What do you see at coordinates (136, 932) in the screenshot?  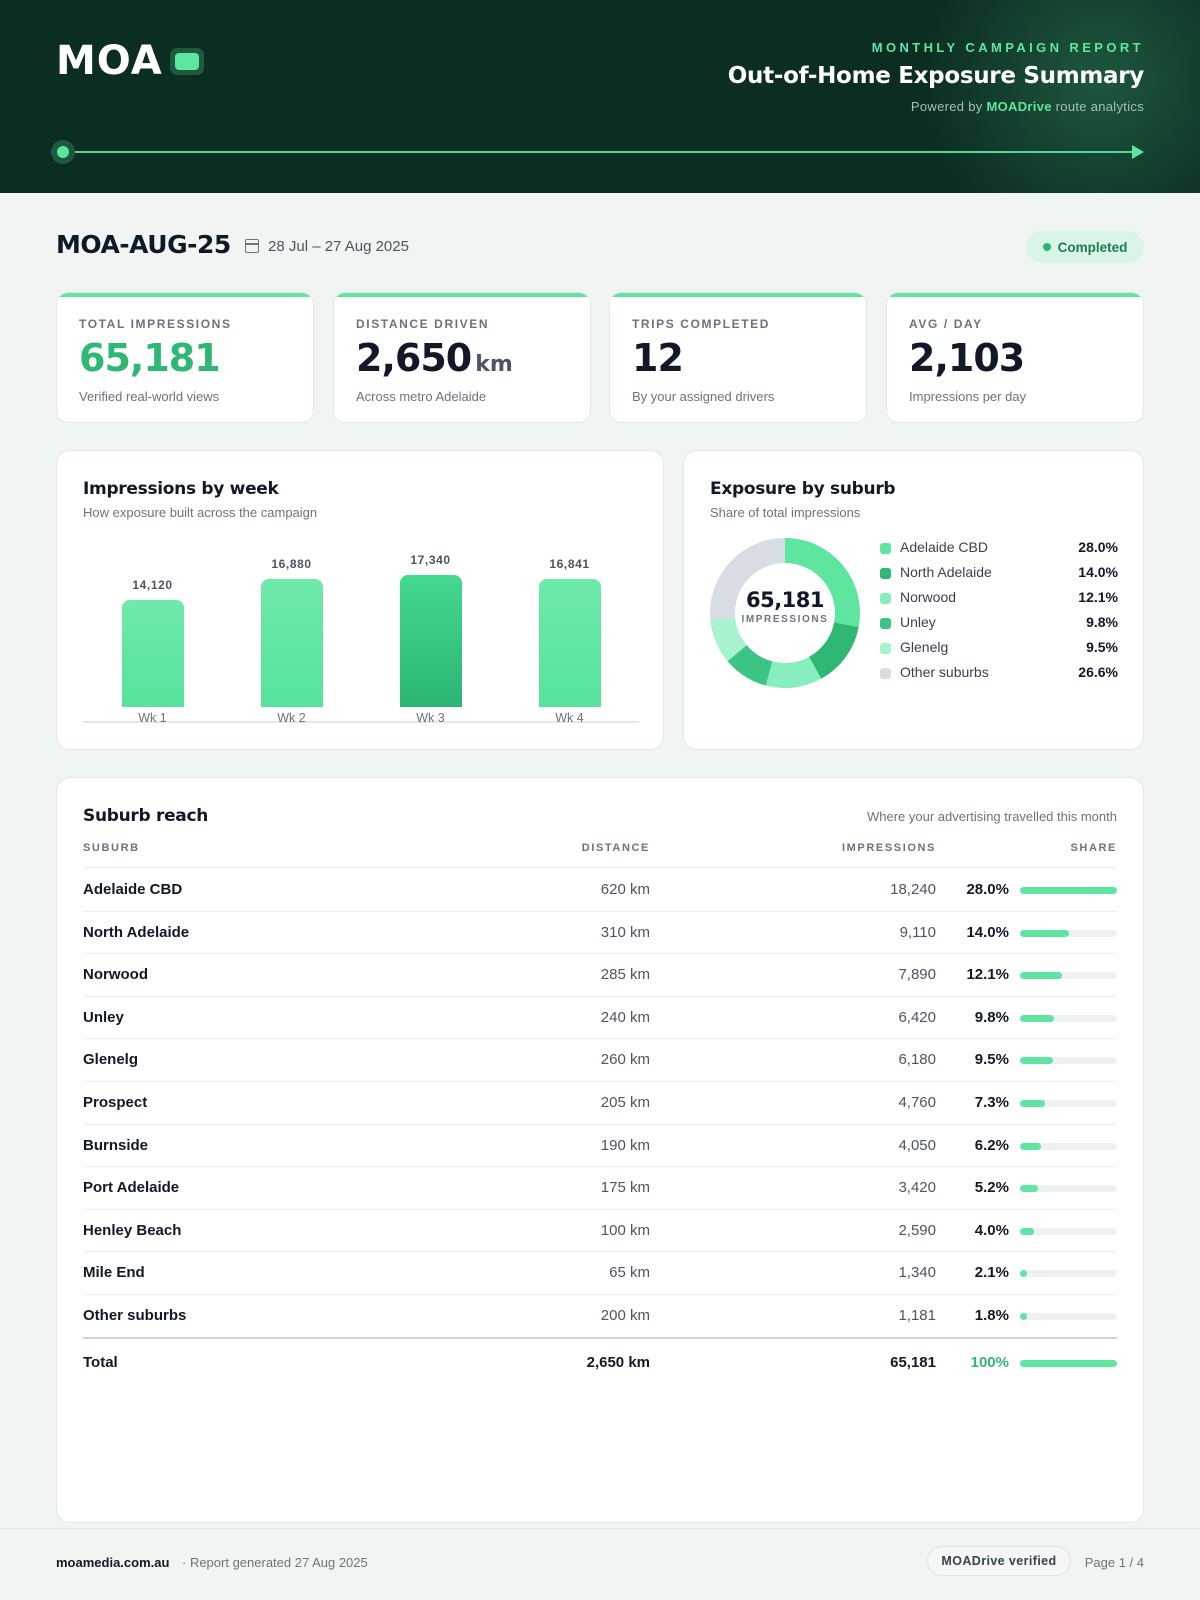 I see `cell-suburb: North Adelaide` at bounding box center [136, 932].